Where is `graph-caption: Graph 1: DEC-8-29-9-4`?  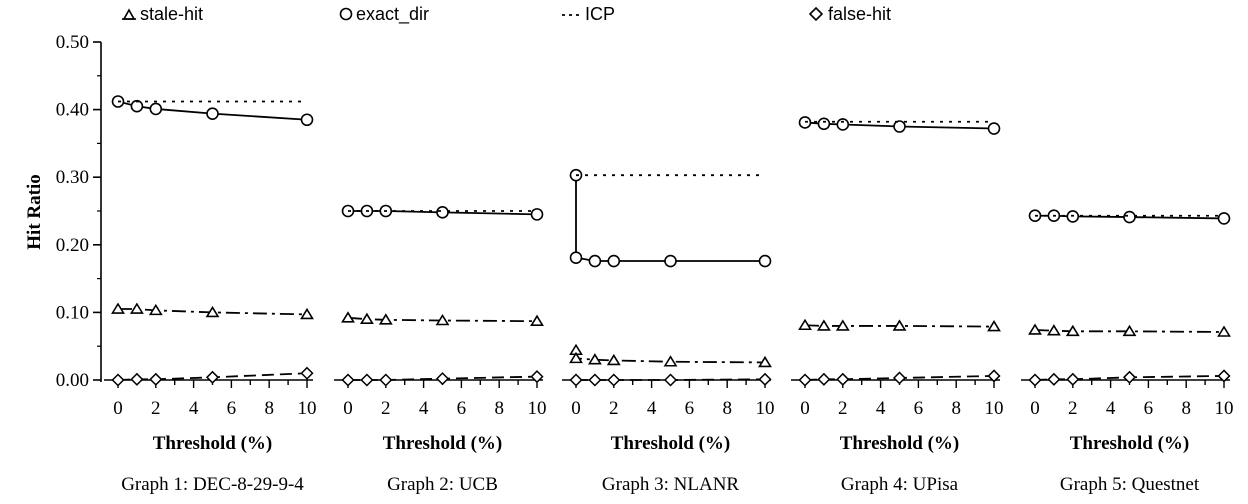 graph-caption: Graph 1: DEC-8-29-9-4 is located at coordinates (212, 484).